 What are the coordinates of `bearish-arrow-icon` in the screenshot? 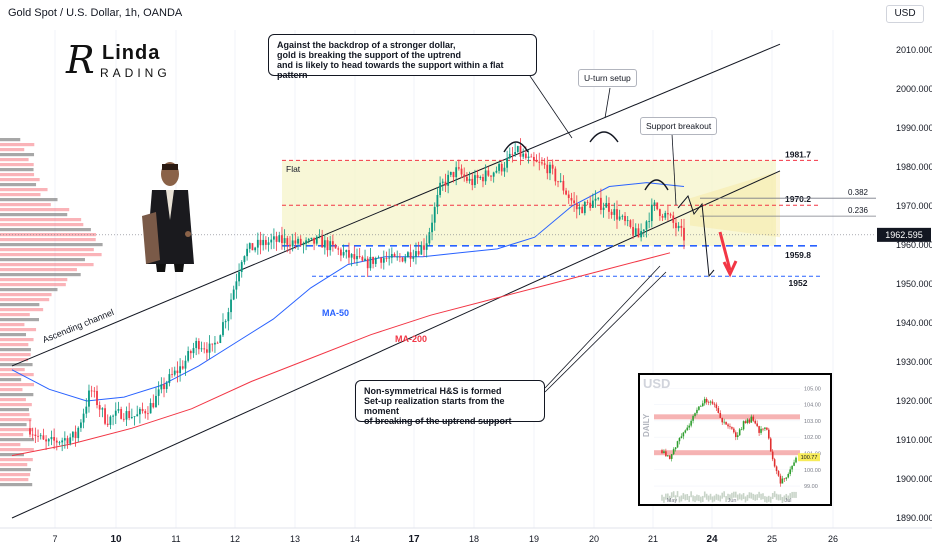 It's located at (728, 254).